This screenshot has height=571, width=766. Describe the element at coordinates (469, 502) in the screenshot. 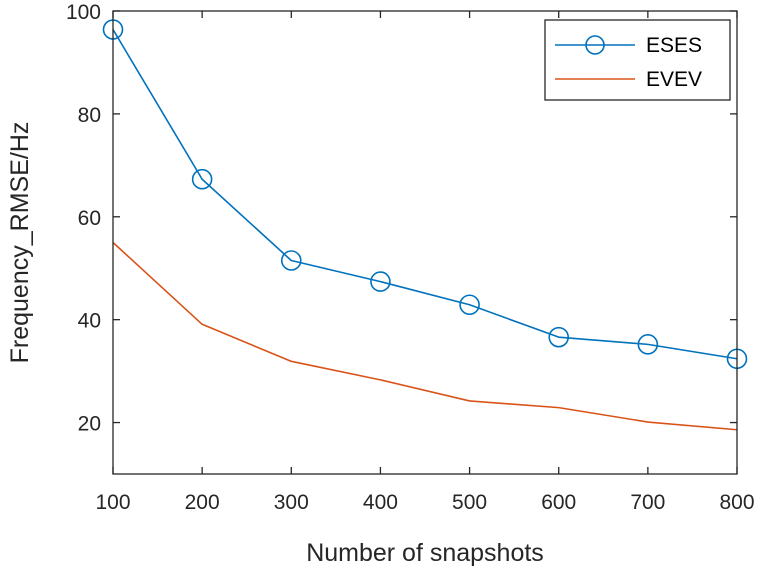

I see `x-tick-label: 500` at that location.